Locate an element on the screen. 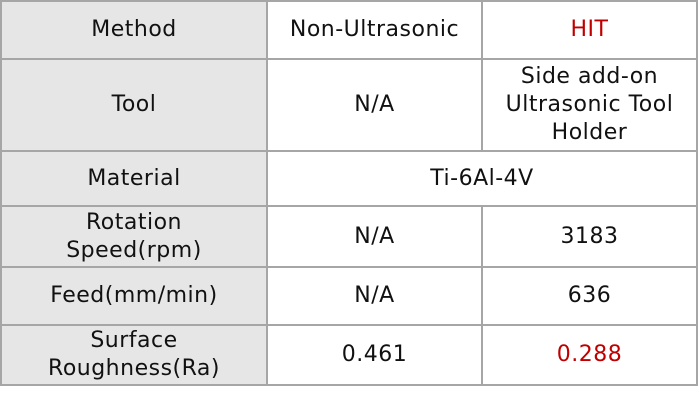  row-label: Method is located at coordinates (134, 30).